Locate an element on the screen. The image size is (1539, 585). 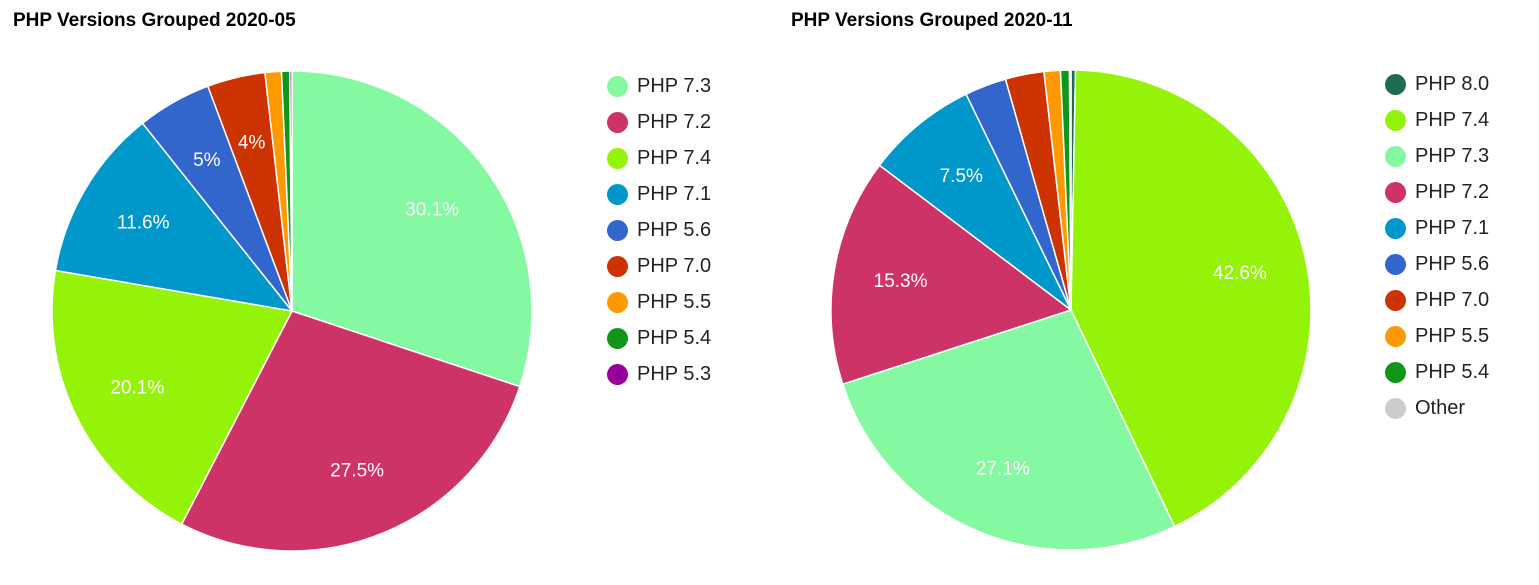
legend-item-other: Other is located at coordinates (1437, 408).